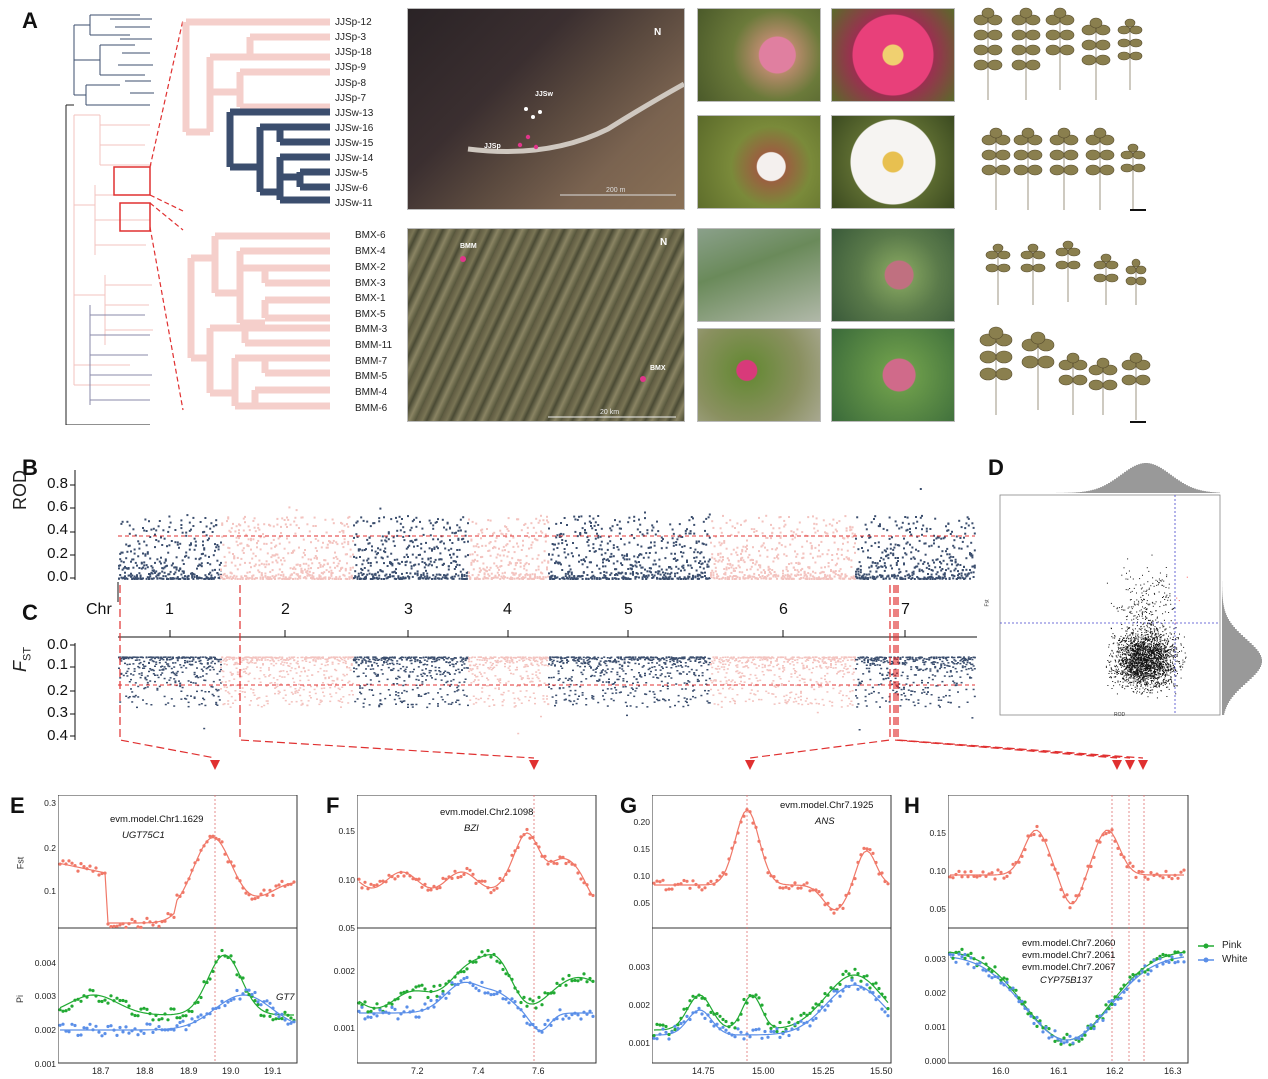 This screenshot has height=1079, width=1268. I want to click on gene-name: ANS, so click(825, 821).